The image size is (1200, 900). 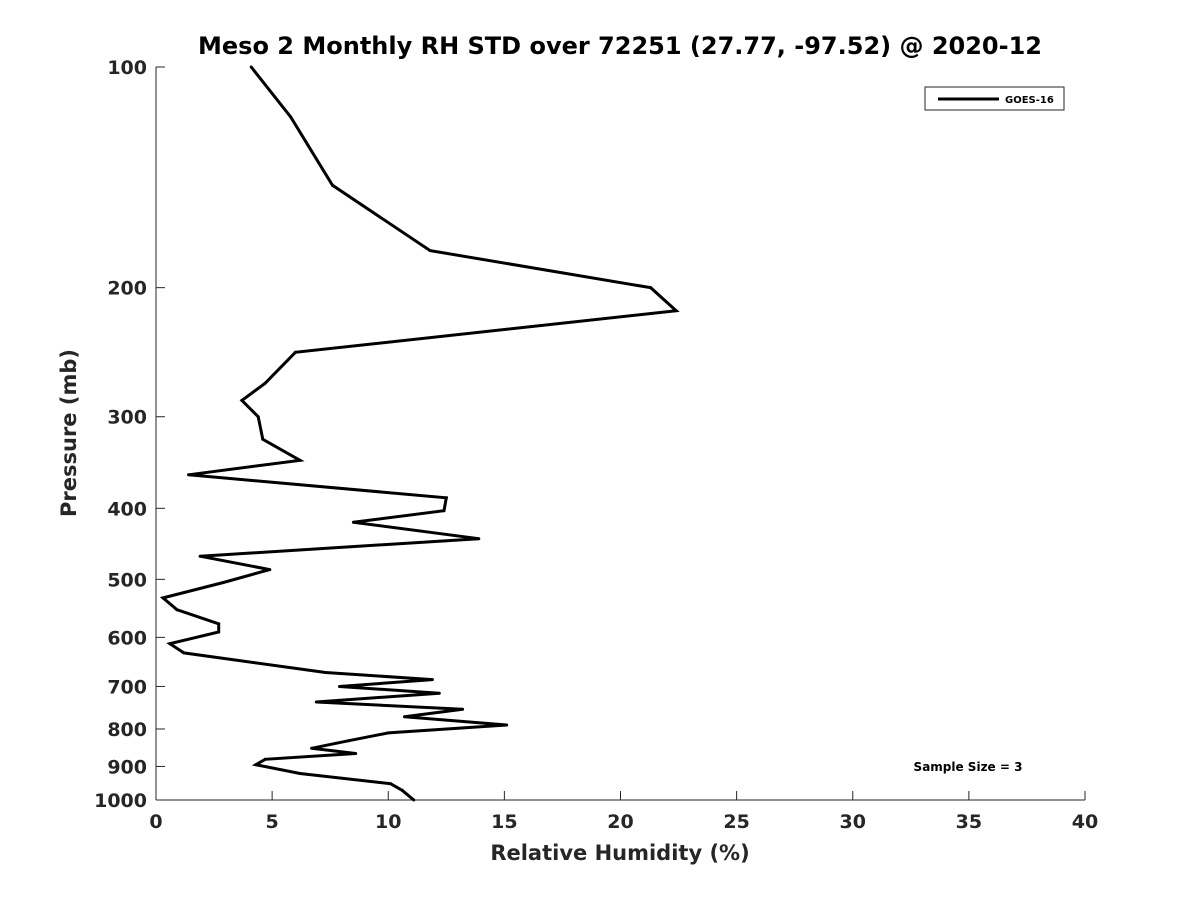 I want to click on y-tick-label: 300, so click(x=127, y=418).